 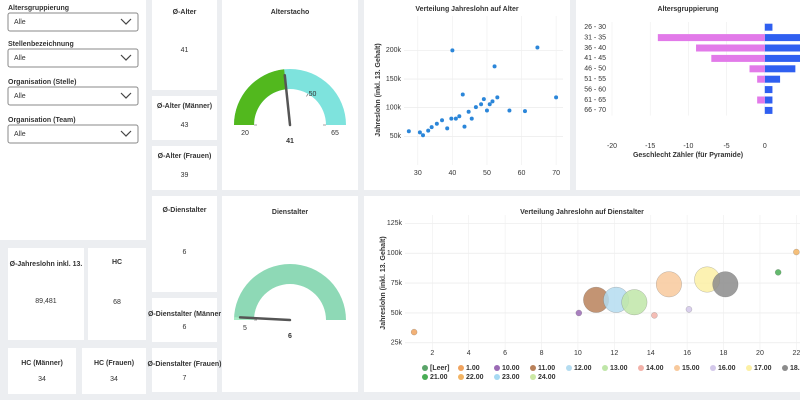 I want to click on chevron, so click(x=126, y=21).